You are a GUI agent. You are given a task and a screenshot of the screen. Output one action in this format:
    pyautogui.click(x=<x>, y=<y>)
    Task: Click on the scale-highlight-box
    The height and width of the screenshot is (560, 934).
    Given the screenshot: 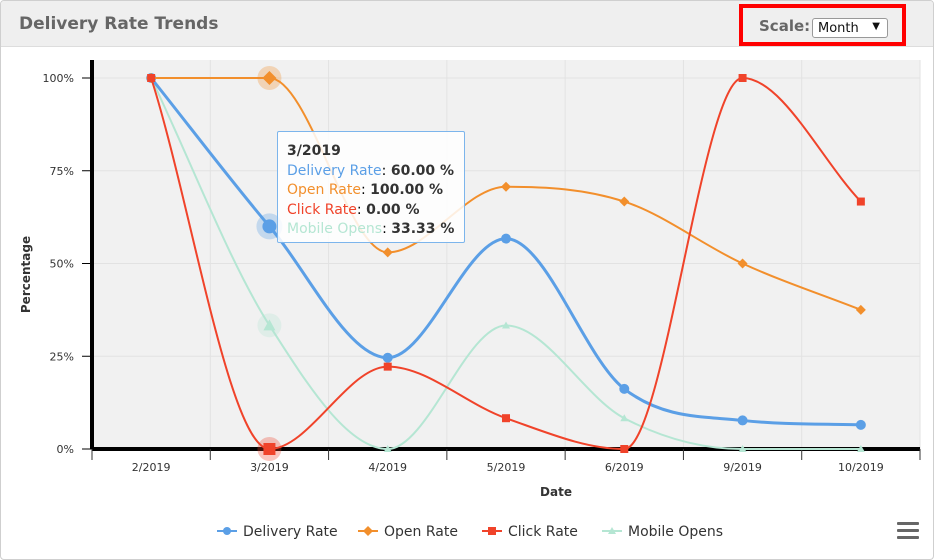 What is the action you would take?
    pyautogui.click(x=822, y=25)
    